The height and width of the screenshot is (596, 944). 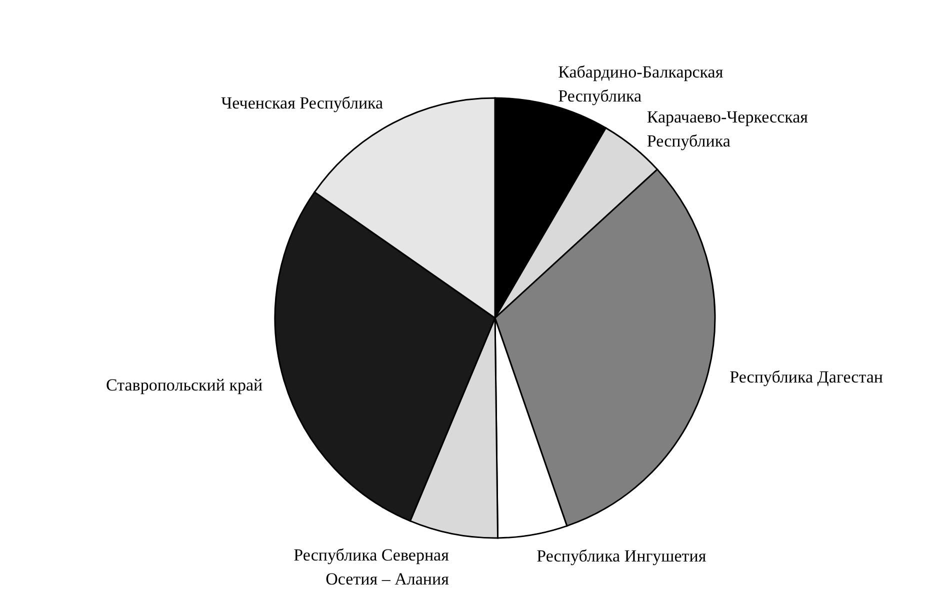 What do you see at coordinates (807, 376) in the screenshot?
I see `slice-label: Республика Дагестан` at bounding box center [807, 376].